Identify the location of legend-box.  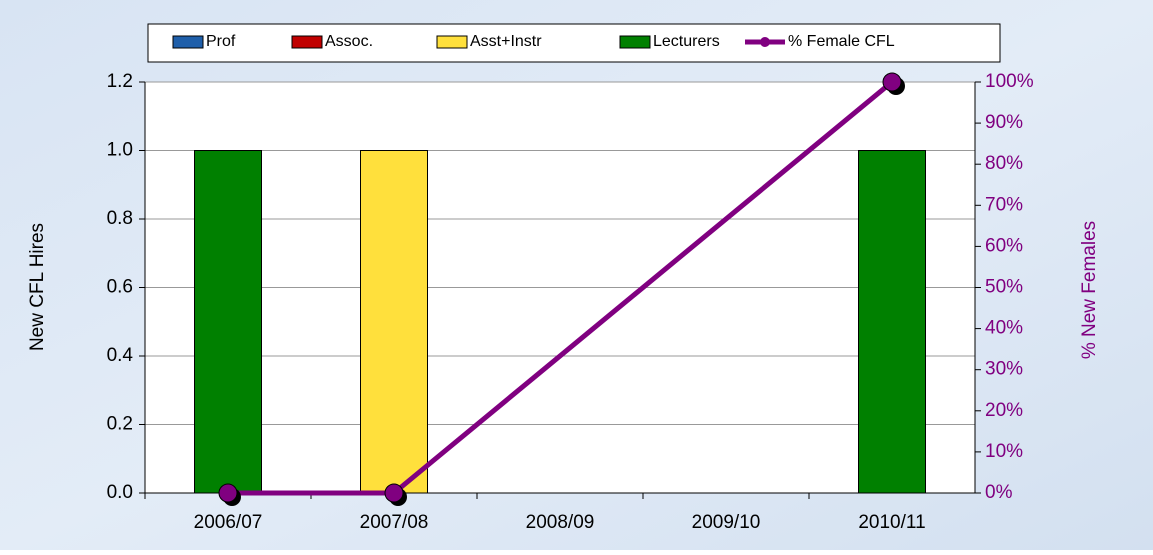
(574, 43).